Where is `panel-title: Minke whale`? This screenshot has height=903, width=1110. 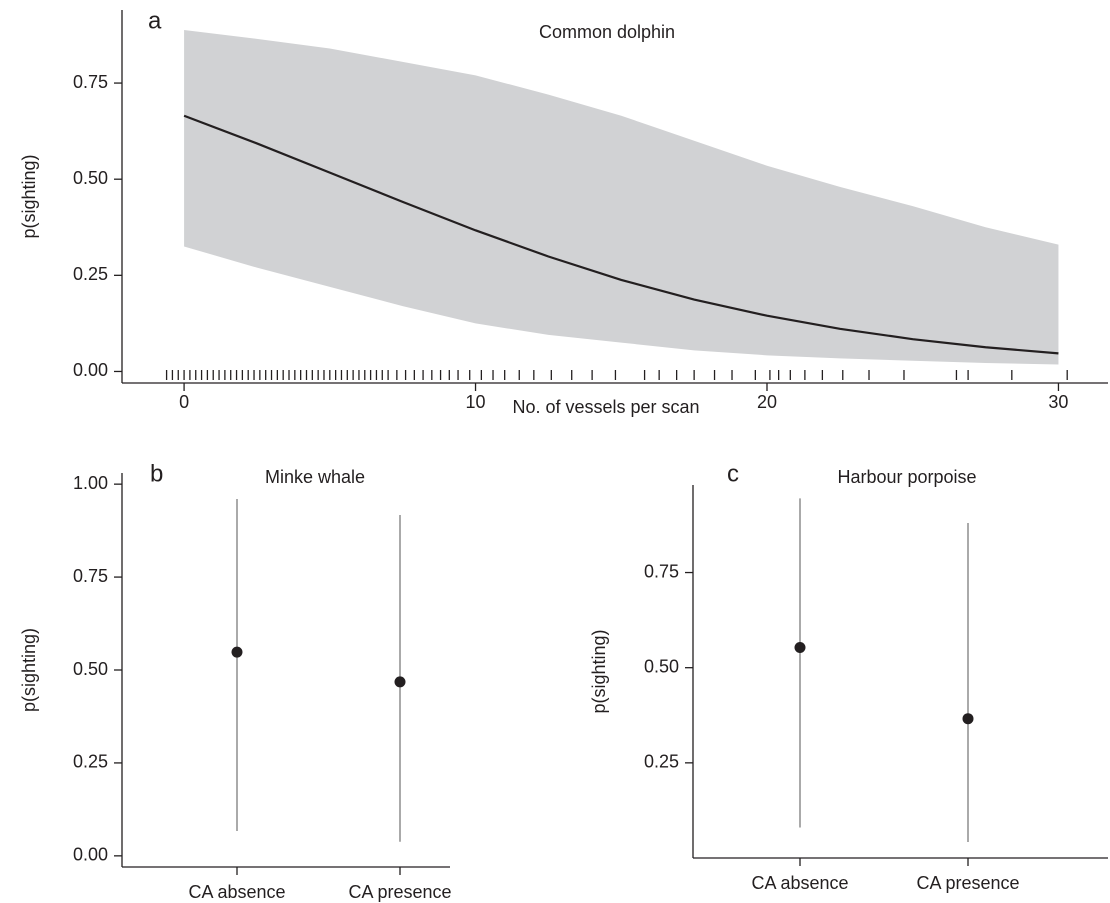 panel-title: Minke whale is located at coordinates (315, 477).